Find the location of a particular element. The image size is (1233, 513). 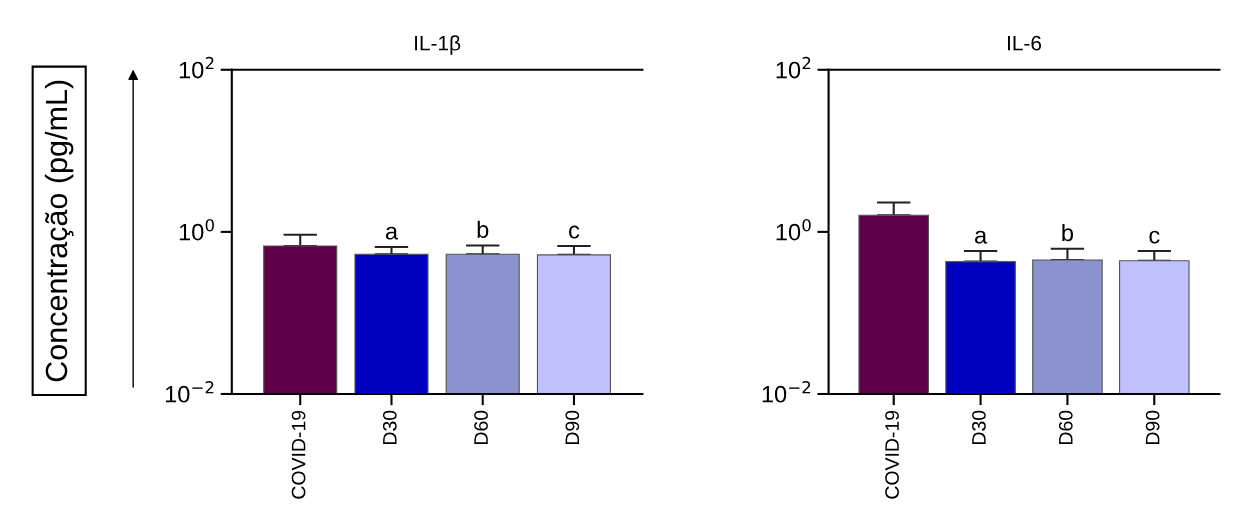

y-axis-title: Concentração (pg/mL) is located at coordinates (59, 231).